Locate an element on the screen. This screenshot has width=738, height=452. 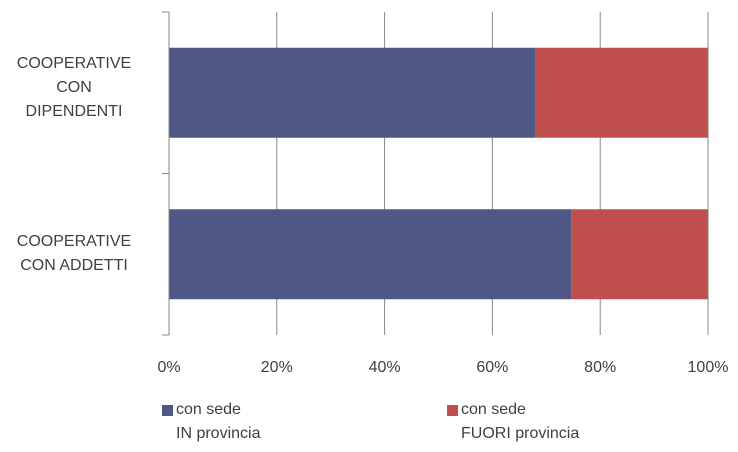
x-tick-label: 60% is located at coordinates (492, 367).